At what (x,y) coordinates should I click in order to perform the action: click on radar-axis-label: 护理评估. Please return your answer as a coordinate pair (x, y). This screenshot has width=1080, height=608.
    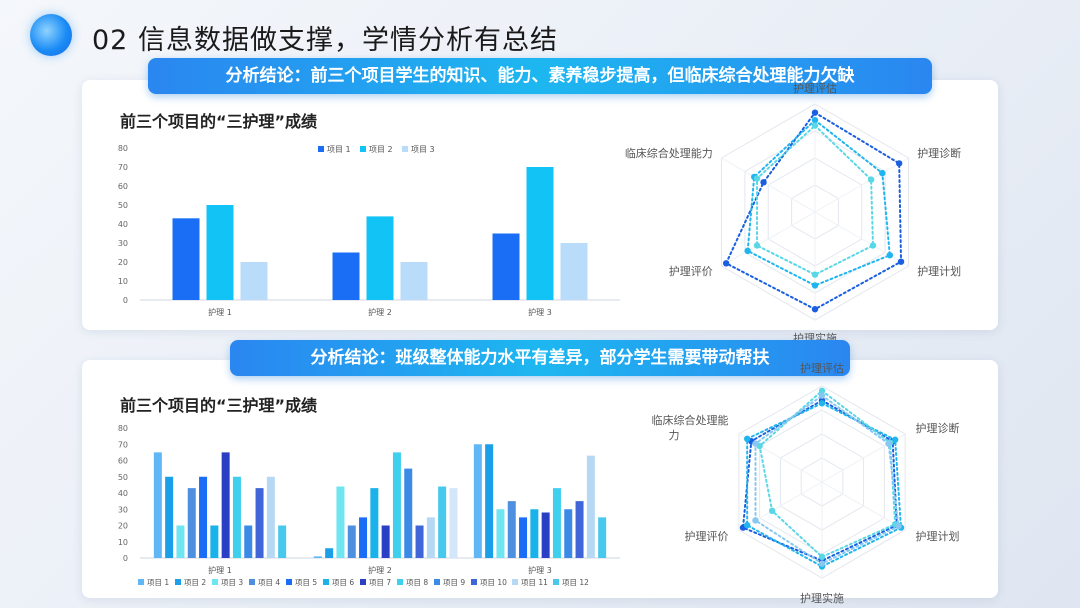
    Looking at the image, I should click on (815, 88).